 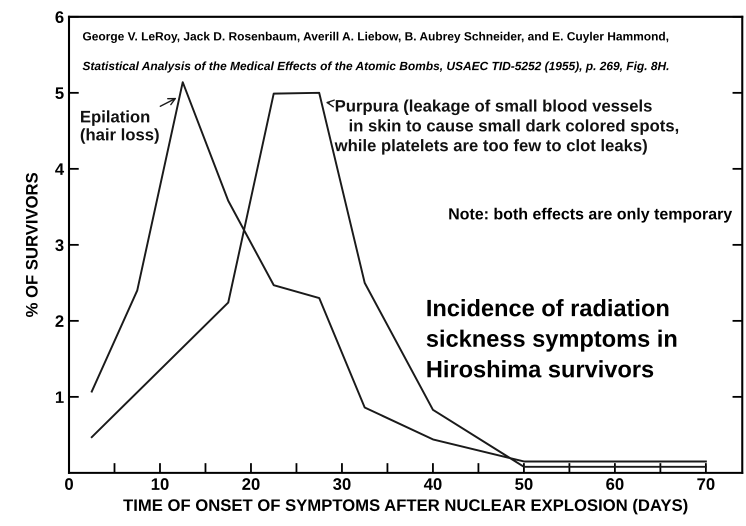 I want to click on y-tick-label: 4, so click(x=59, y=169).